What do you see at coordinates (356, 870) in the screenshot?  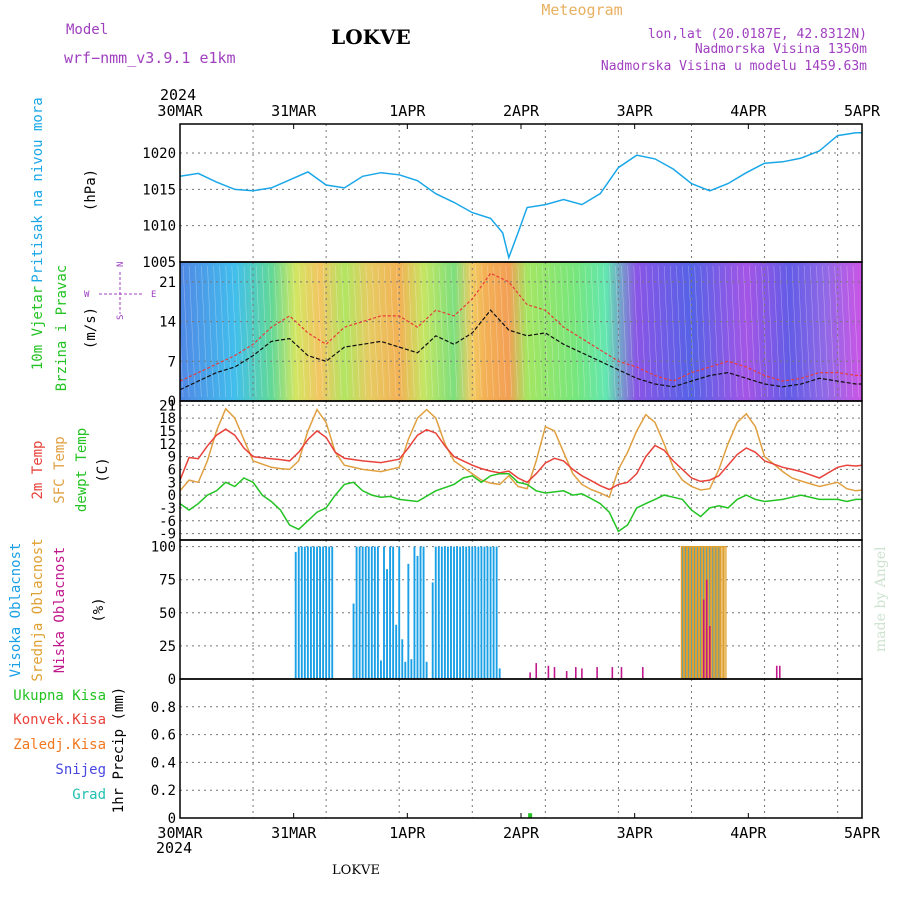 I see `footer-station: LOKVE` at bounding box center [356, 870].